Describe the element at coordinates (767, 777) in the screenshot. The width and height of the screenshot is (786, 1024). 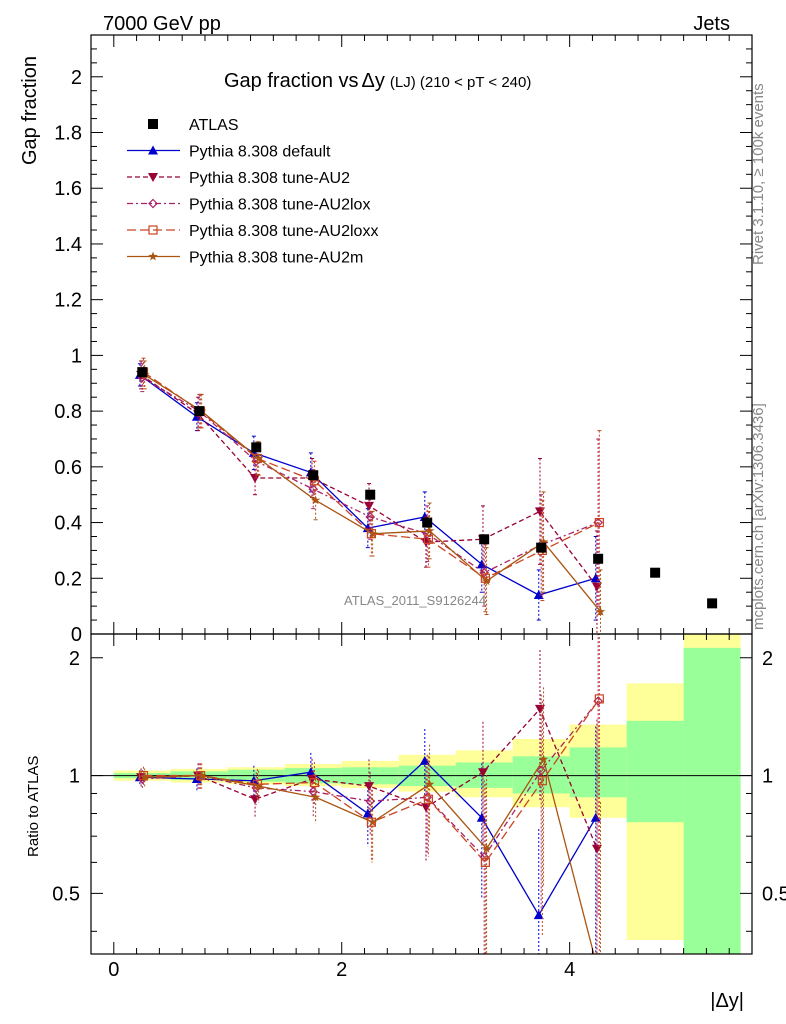
I see `ratio-y-tick-label-right: 1` at that location.